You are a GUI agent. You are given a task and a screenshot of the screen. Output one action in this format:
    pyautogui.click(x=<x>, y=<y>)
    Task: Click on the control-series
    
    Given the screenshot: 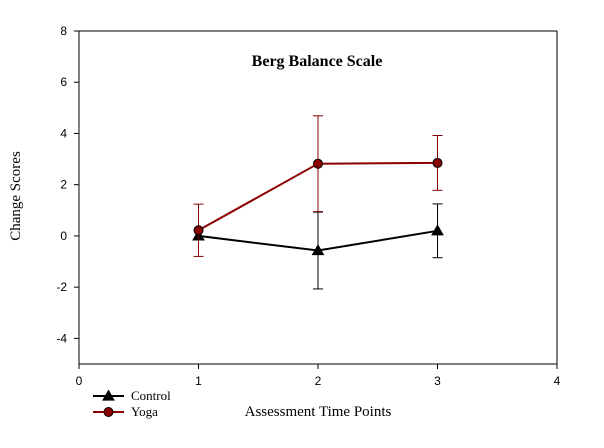 What is the action you would take?
    pyautogui.click(x=318, y=246)
    